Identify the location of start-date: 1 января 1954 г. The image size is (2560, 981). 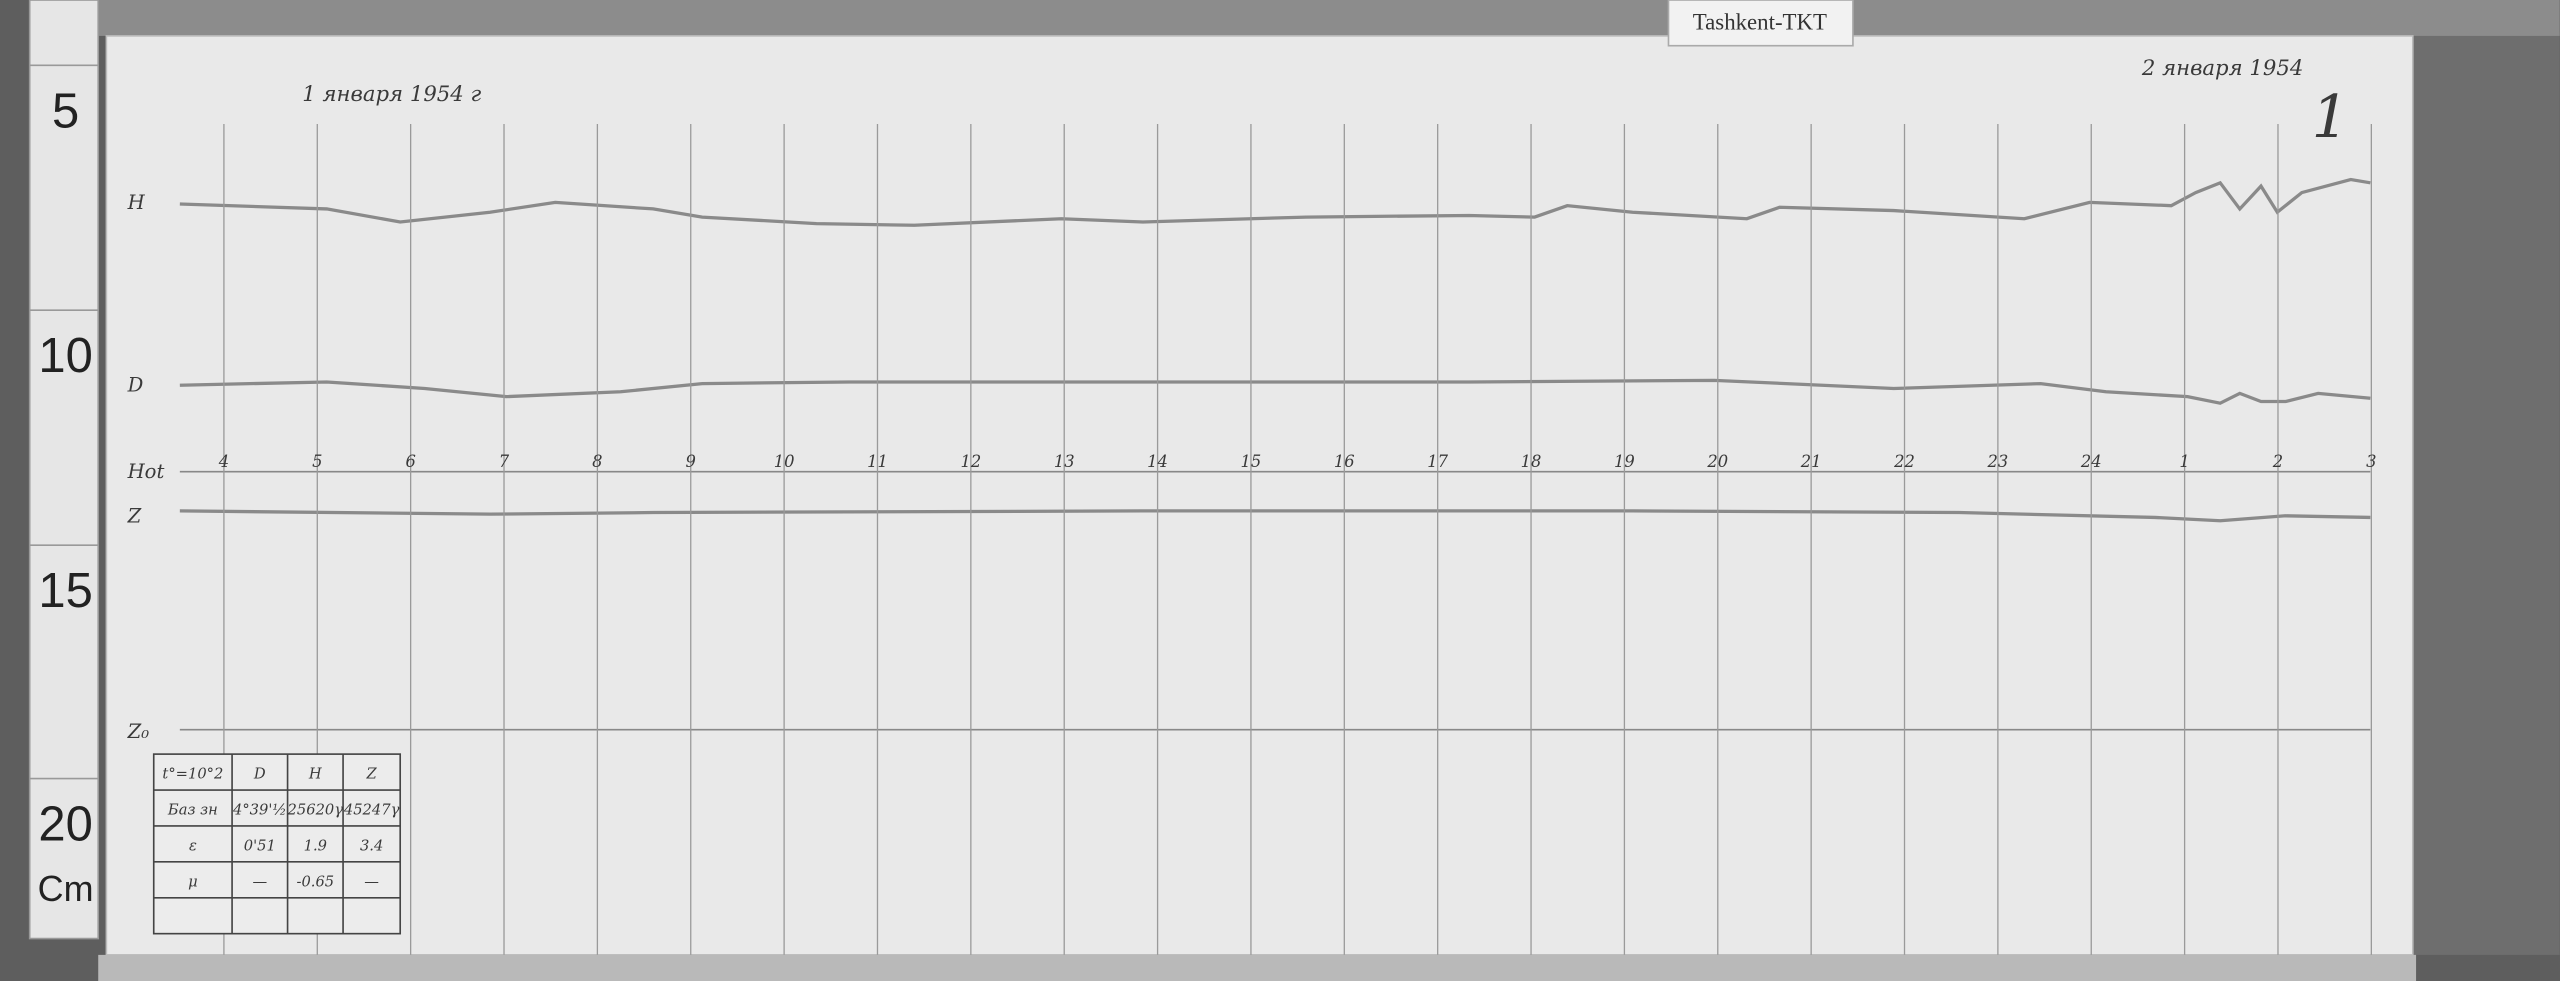
(391, 94).